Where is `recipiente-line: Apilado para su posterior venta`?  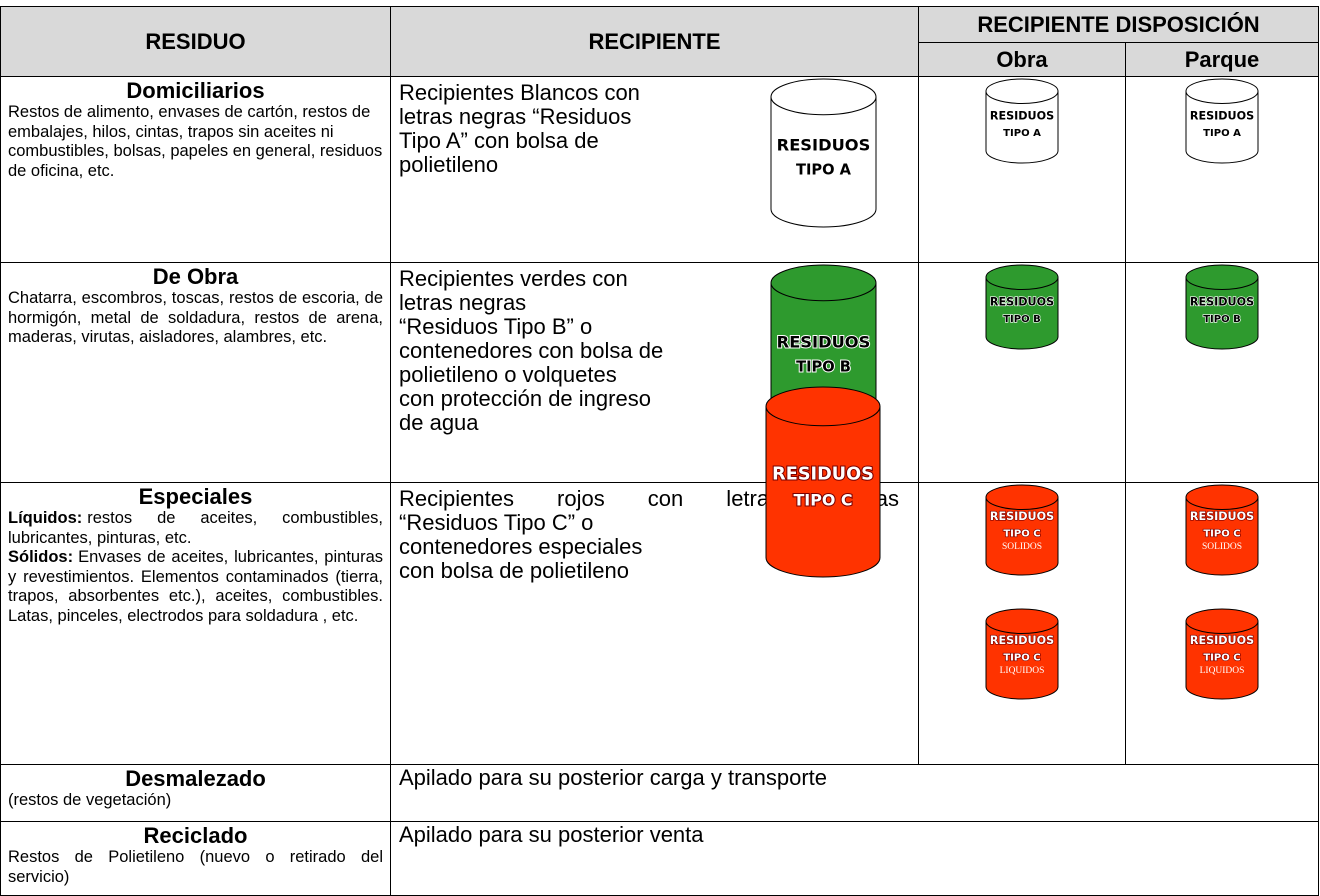 recipiente-line: Apilado para su posterior venta is located at coordinates (551, 834).